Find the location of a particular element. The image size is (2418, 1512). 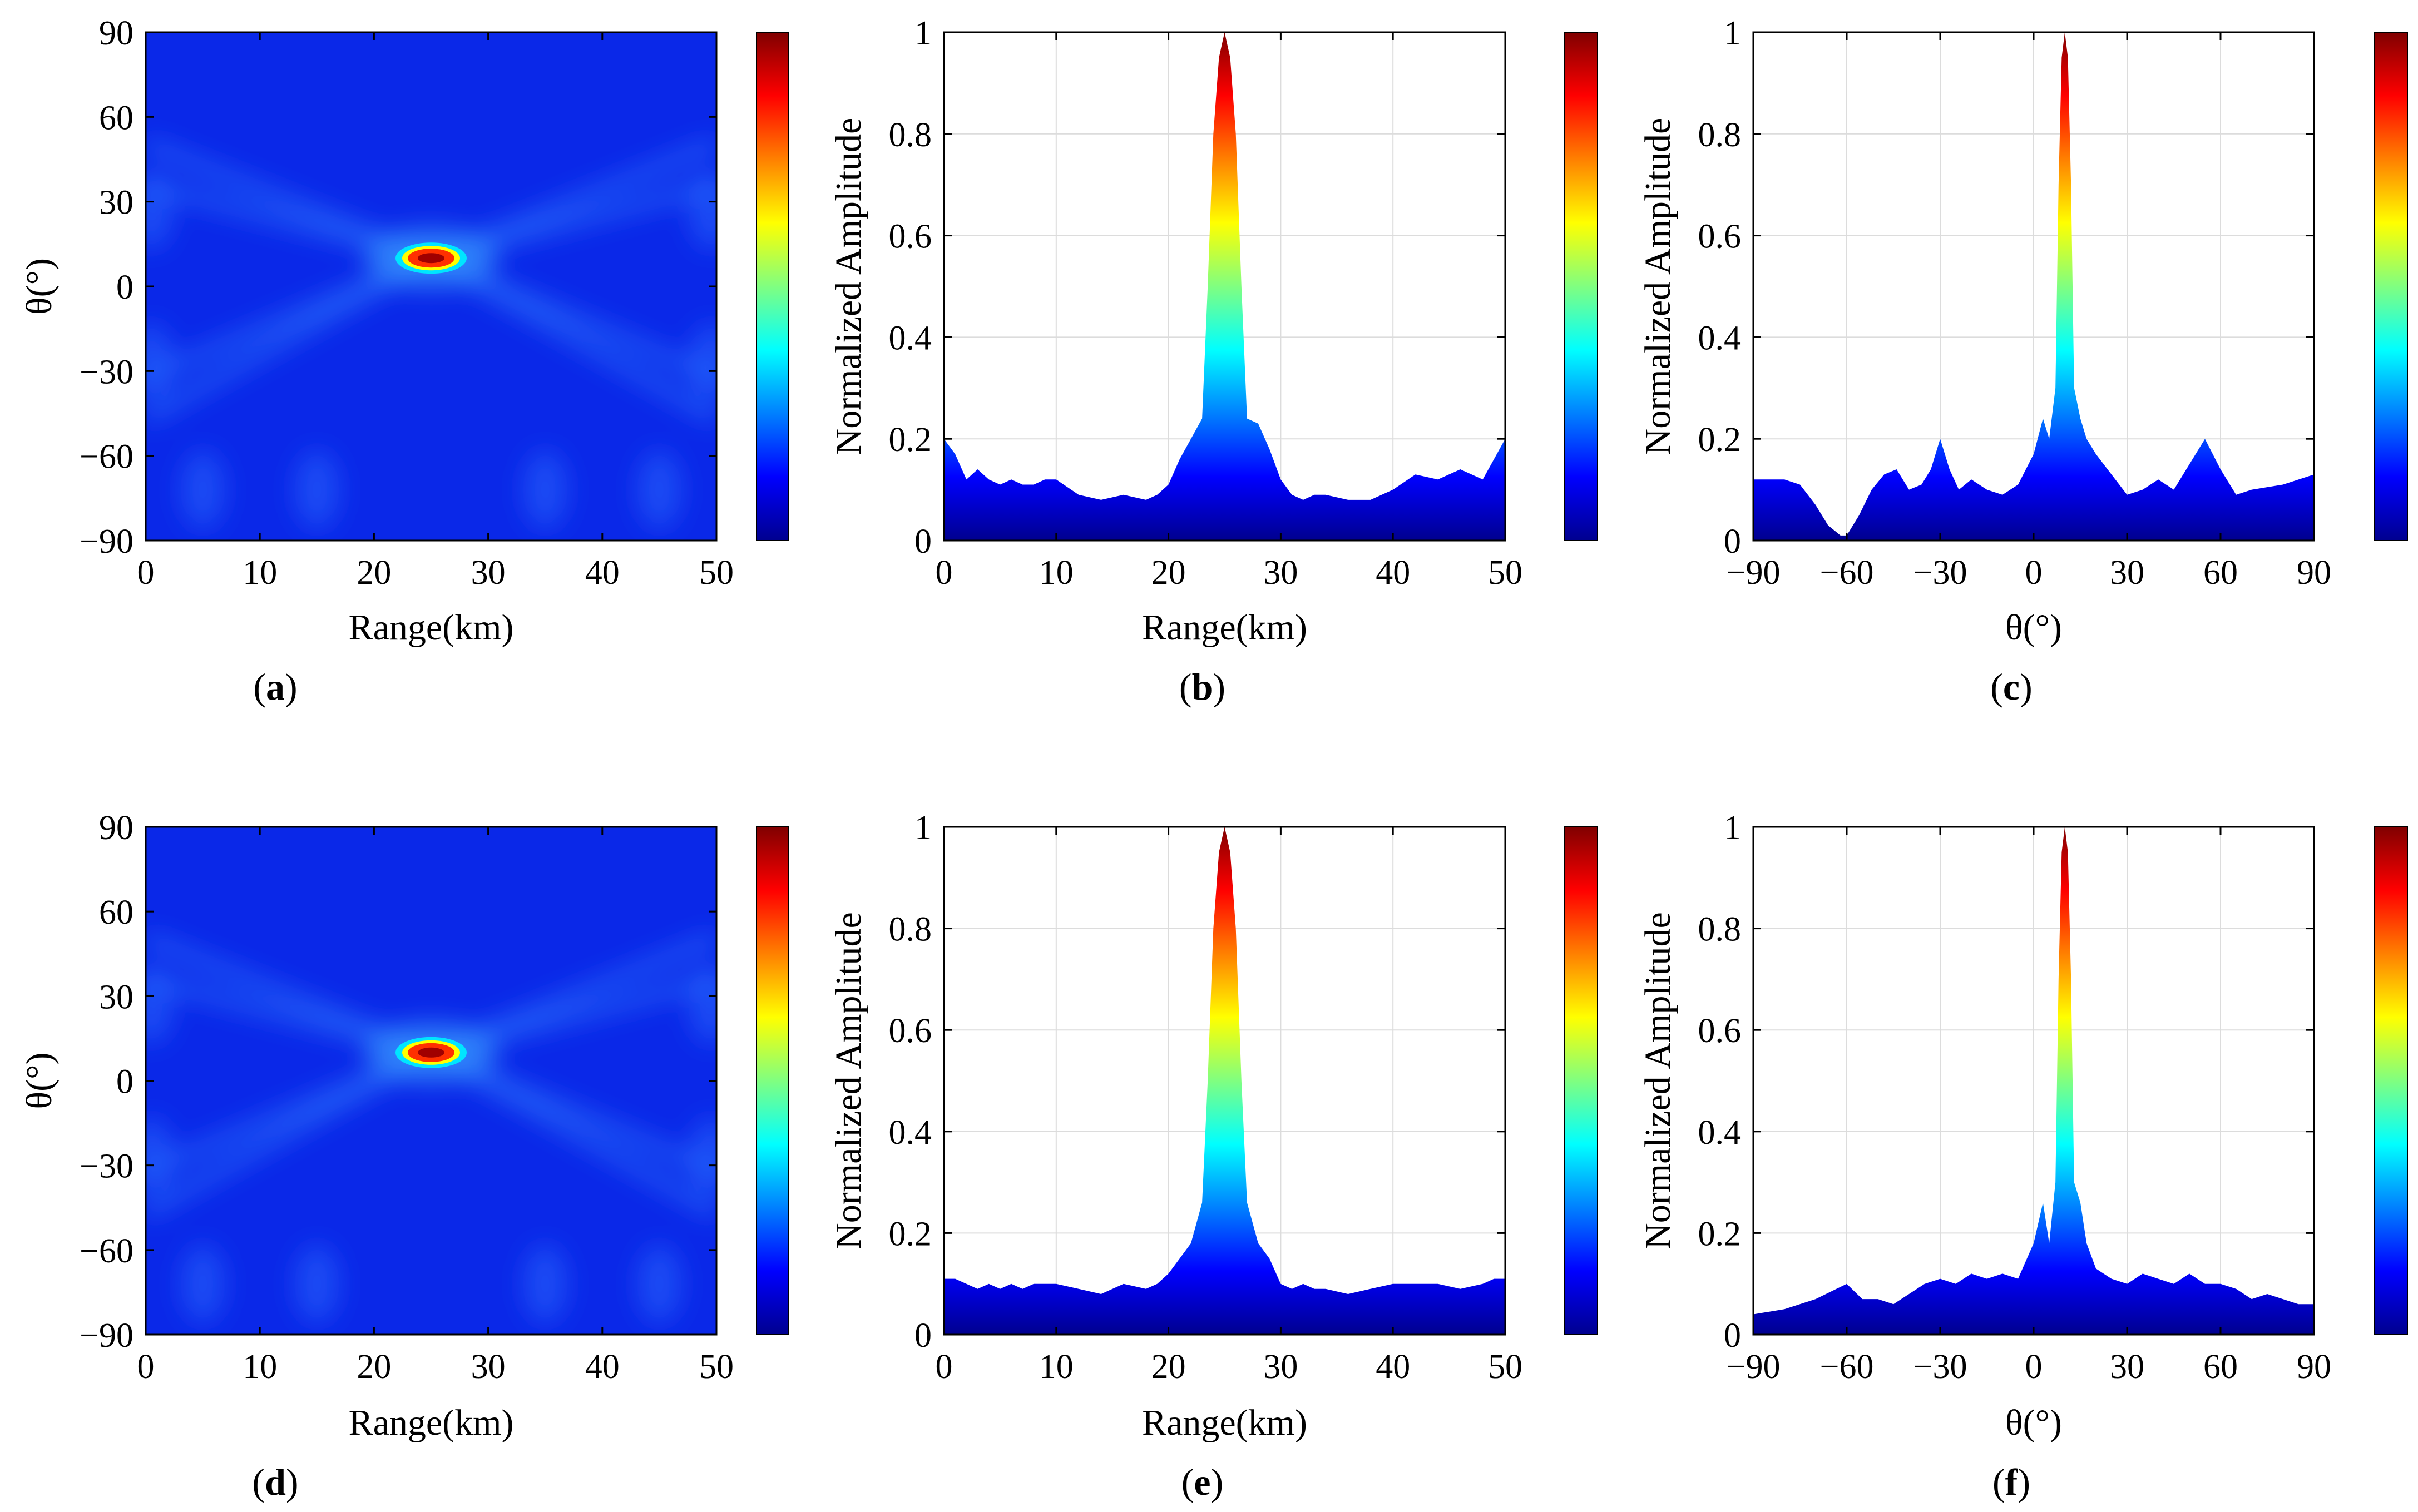

y-tick-label: 60 is located at coordinates (116, 118).